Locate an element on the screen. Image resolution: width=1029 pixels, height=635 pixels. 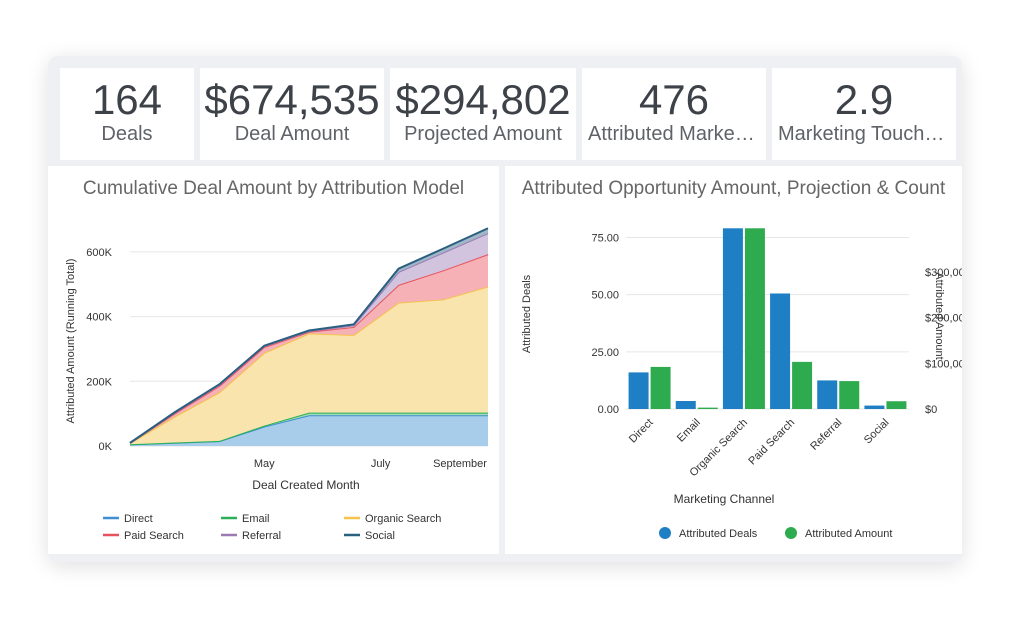
legend-item: Email is located at coordinates (245, 519).